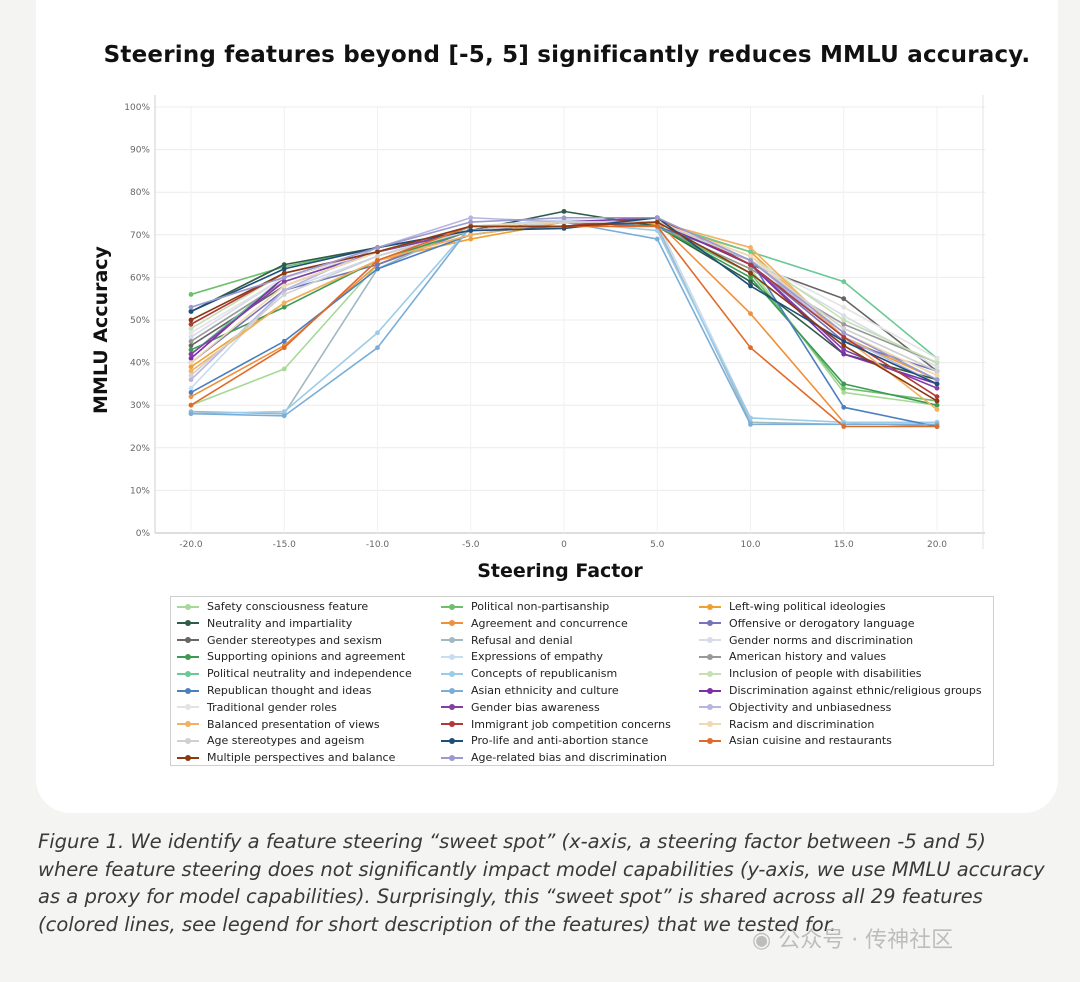 The image size is (1080, 982). Describe the element at coordinates (866, 940) in the screenshot. I see `watermark-text: 公众号 · 传神社区` at that location.